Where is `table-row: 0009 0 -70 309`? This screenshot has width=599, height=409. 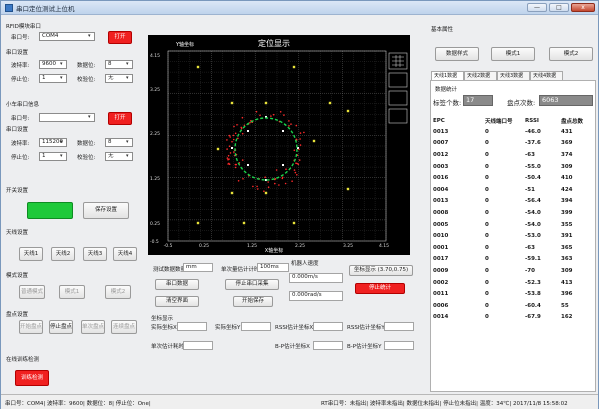 table-row: 0009 0 -70 309 is located at coordinates (512, 271).